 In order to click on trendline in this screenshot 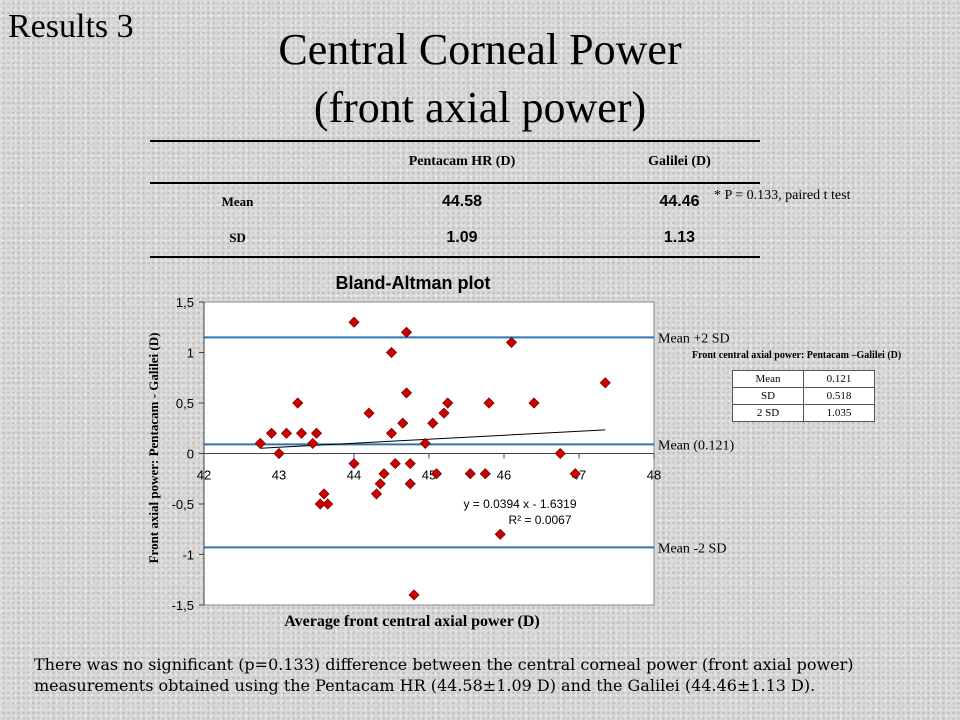, I will do `click(433, 439)`.